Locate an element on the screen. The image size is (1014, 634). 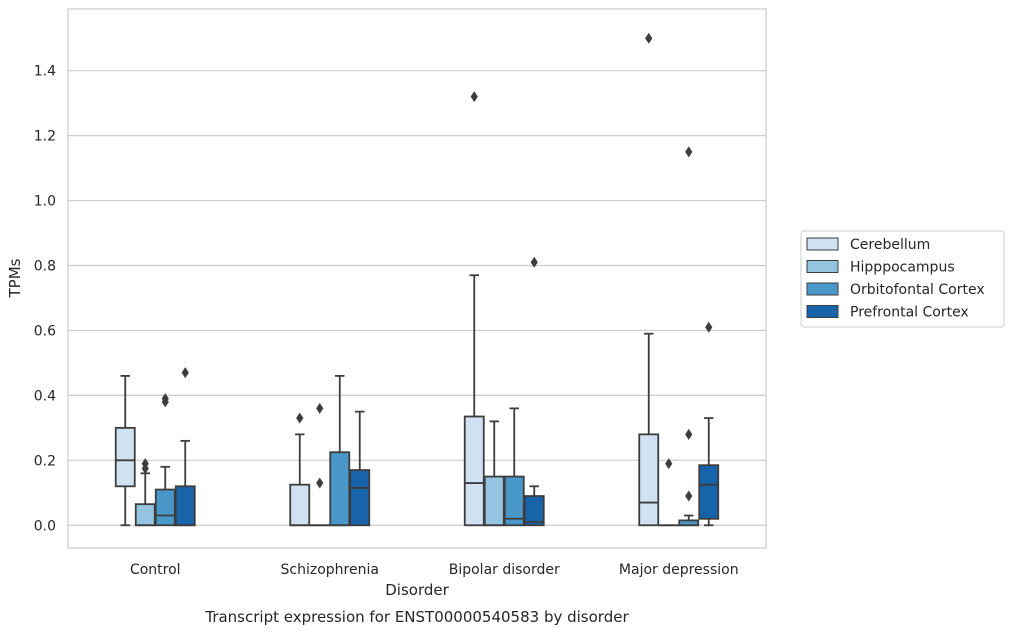
y-tick-label: 0.8 is located at coordinates (45, 267).